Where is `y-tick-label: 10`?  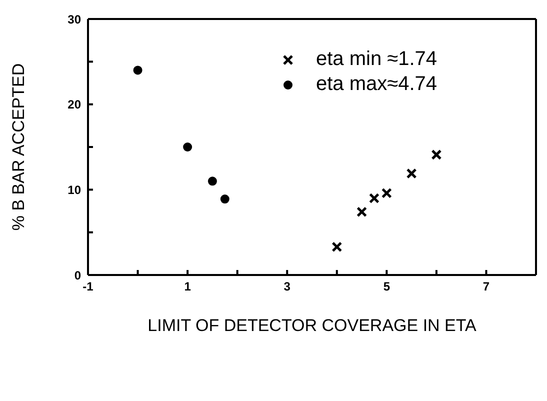 y-tick-label: 10 is located at coordinates (75, 189).